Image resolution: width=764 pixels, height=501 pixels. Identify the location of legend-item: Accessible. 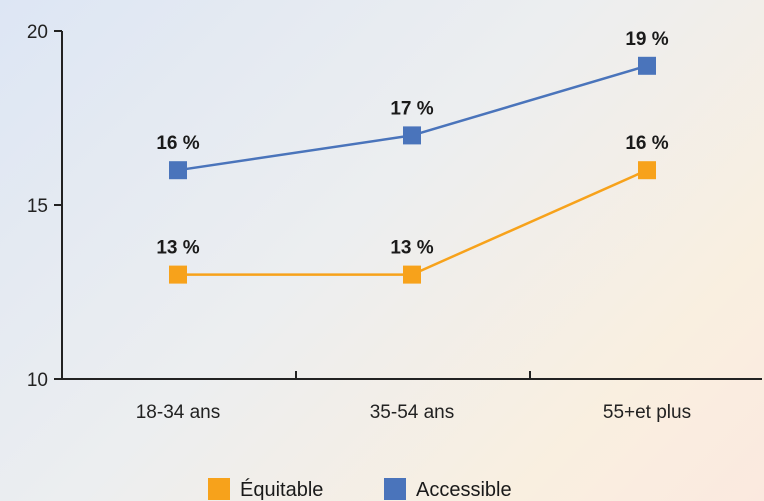
(448, 489).